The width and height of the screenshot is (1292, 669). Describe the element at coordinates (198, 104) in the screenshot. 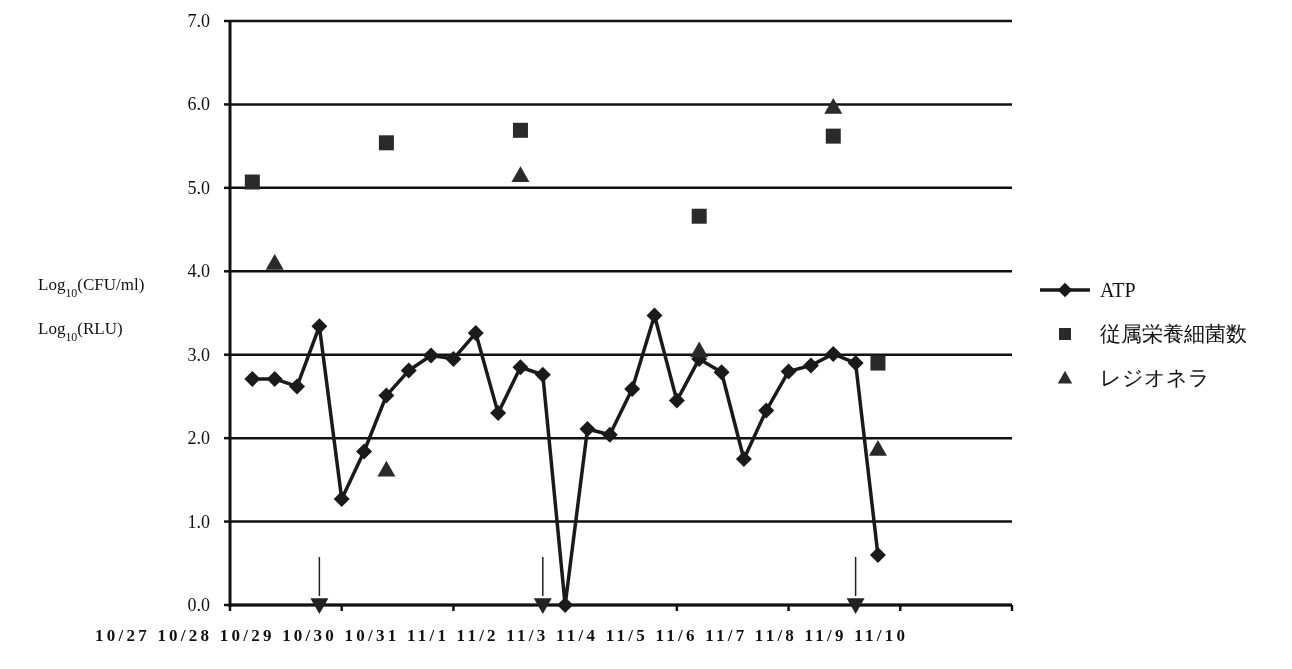

I see `y-tick-label: 6.0` at that location.